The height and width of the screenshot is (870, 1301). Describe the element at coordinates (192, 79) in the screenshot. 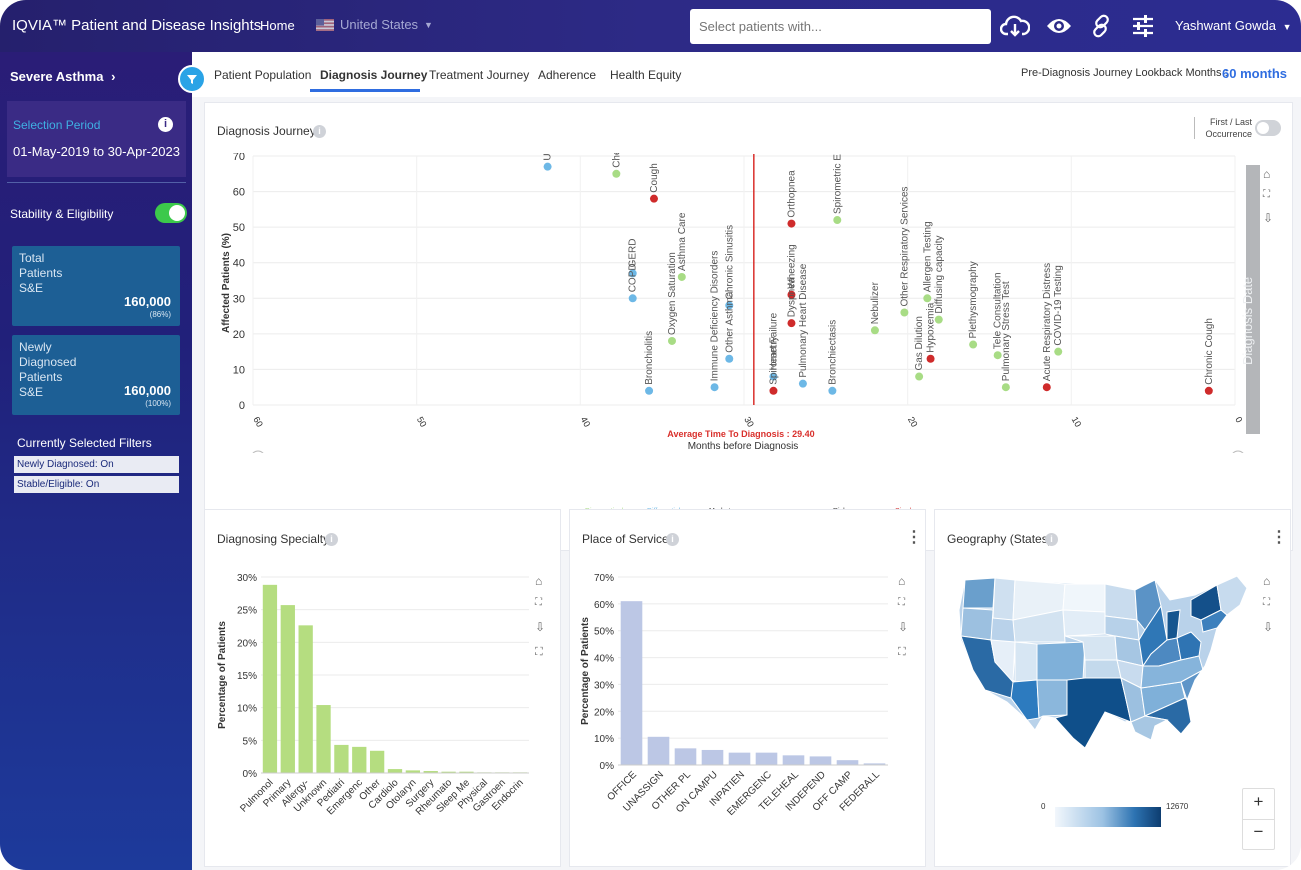

I see `filter-funnel-button` at that location.